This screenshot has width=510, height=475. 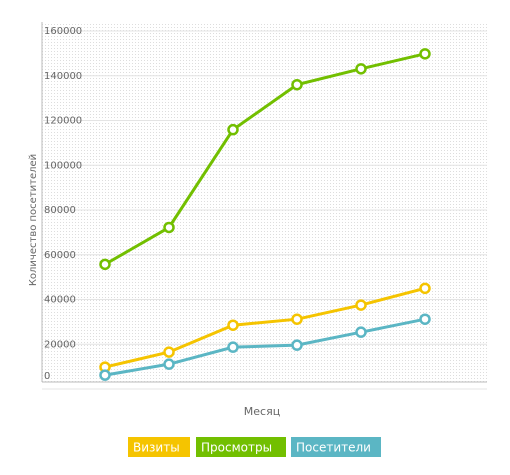 I want to click on y-tick-label: 140000, so click(x=63, y=76).